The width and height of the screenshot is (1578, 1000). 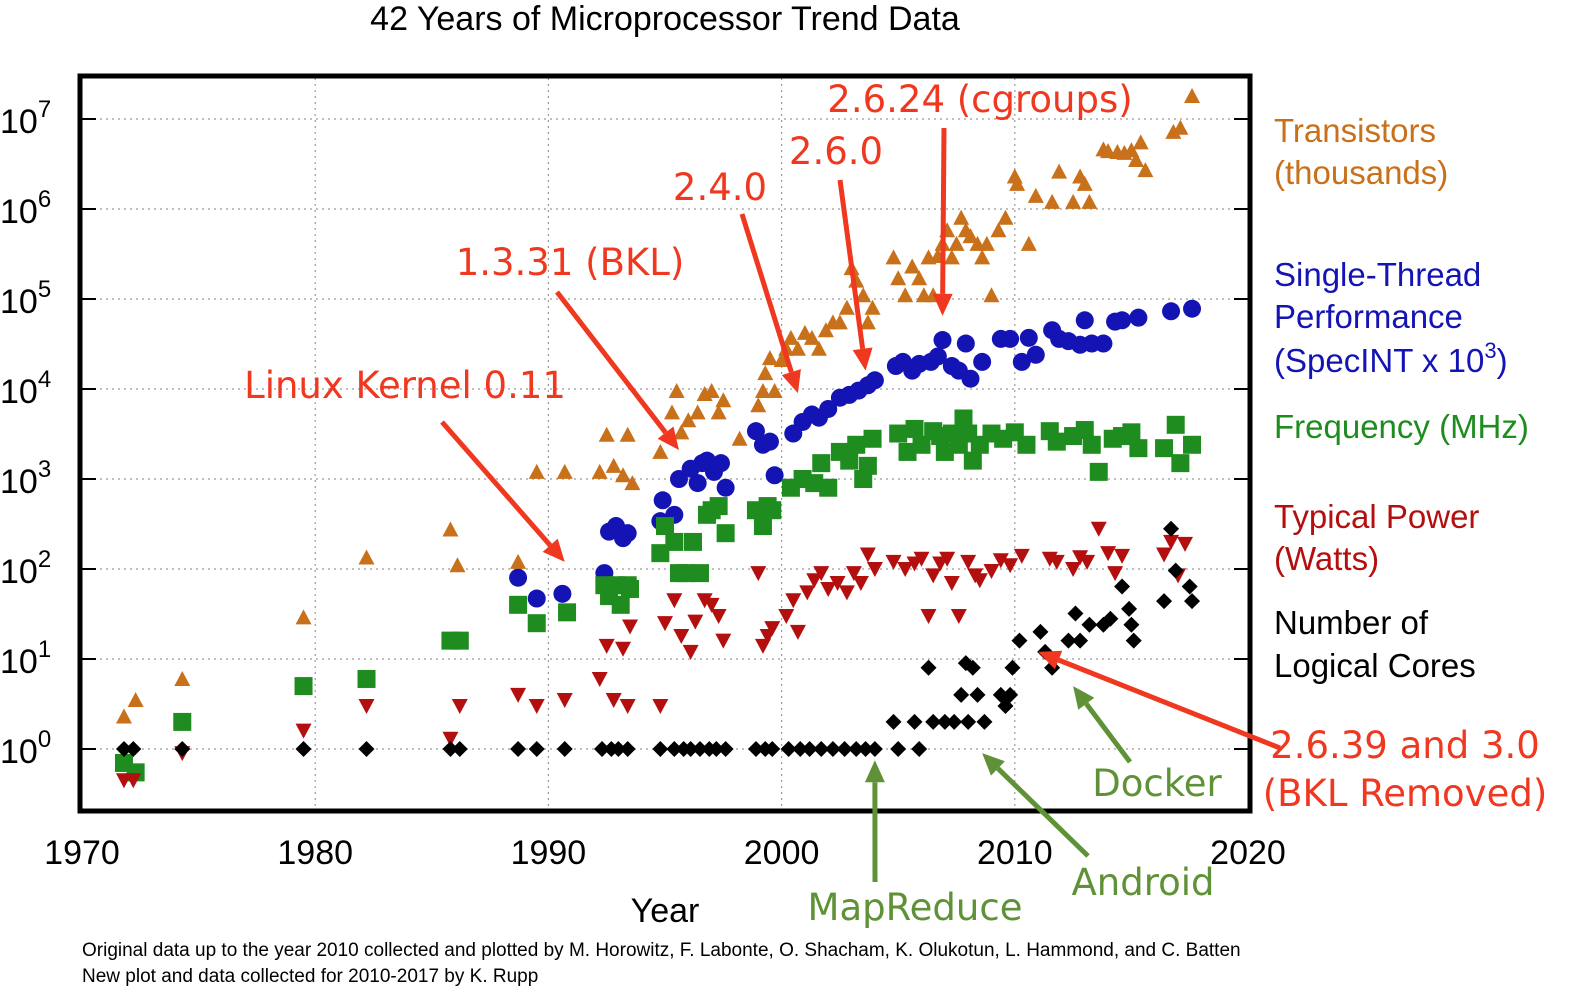 I want to click on legend-entry: Single-Thread Performance(SpecINT x 103), so click(x=1391, y=317).